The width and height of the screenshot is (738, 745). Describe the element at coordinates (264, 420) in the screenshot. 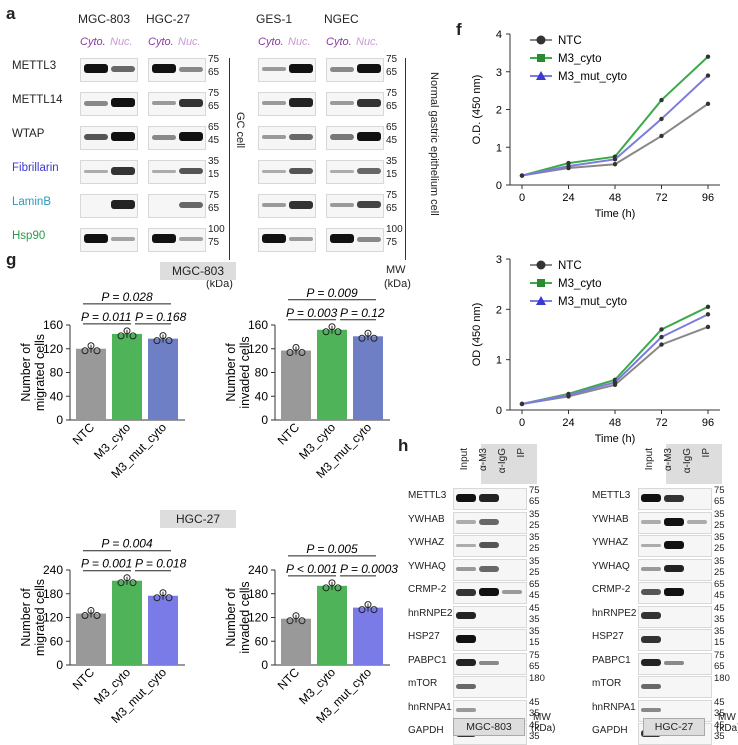

I see `y-tick-label: 0` at that location.